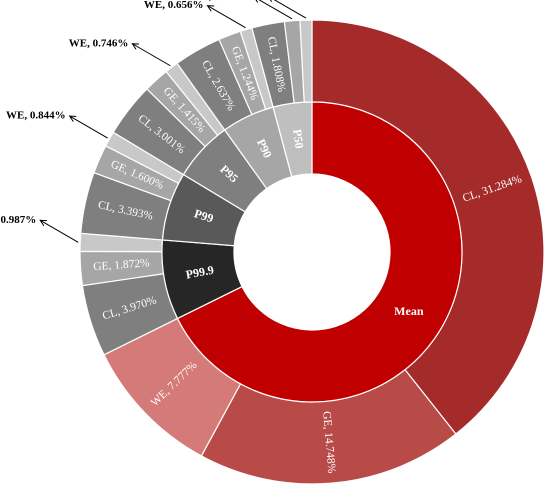 This screenshot has width=550, height=495. Describe the element at coordinates (328, 443) in the screenshot. I see `outer-label-mean-ge: GE, 14.748%` at that location.